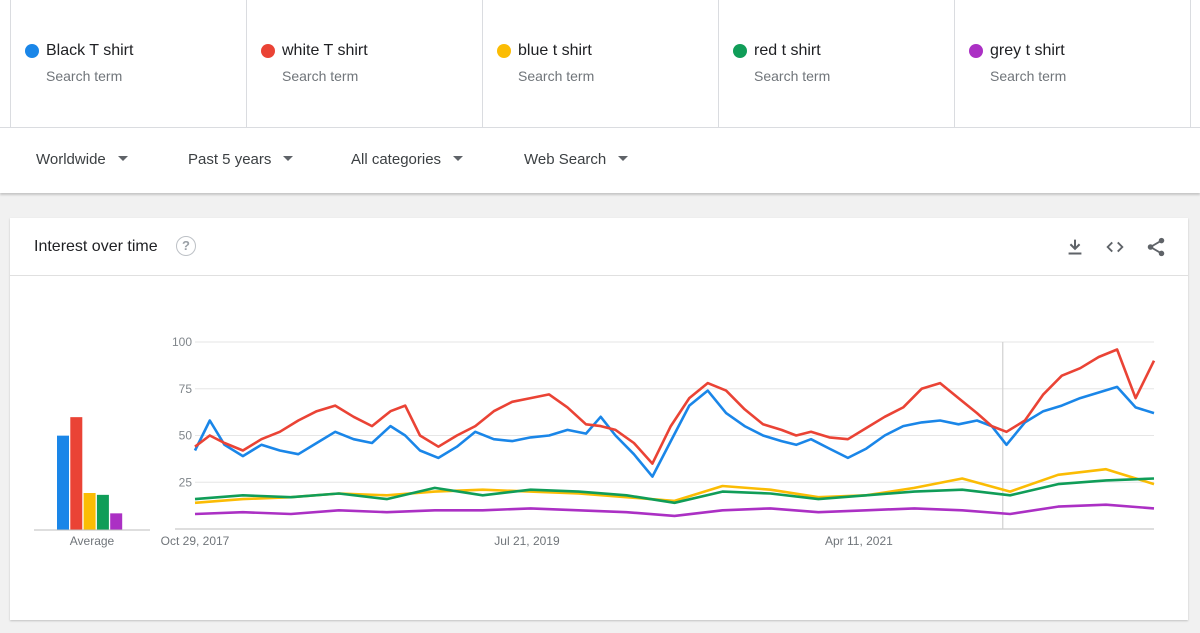 Image resolution: width=1200 pixels, height=633 pixels. What do you see at coordinates (859, 541) in the screenshot?
I see `x-tick-label: Apr 11, 2021` at bounding box center [859, 541].